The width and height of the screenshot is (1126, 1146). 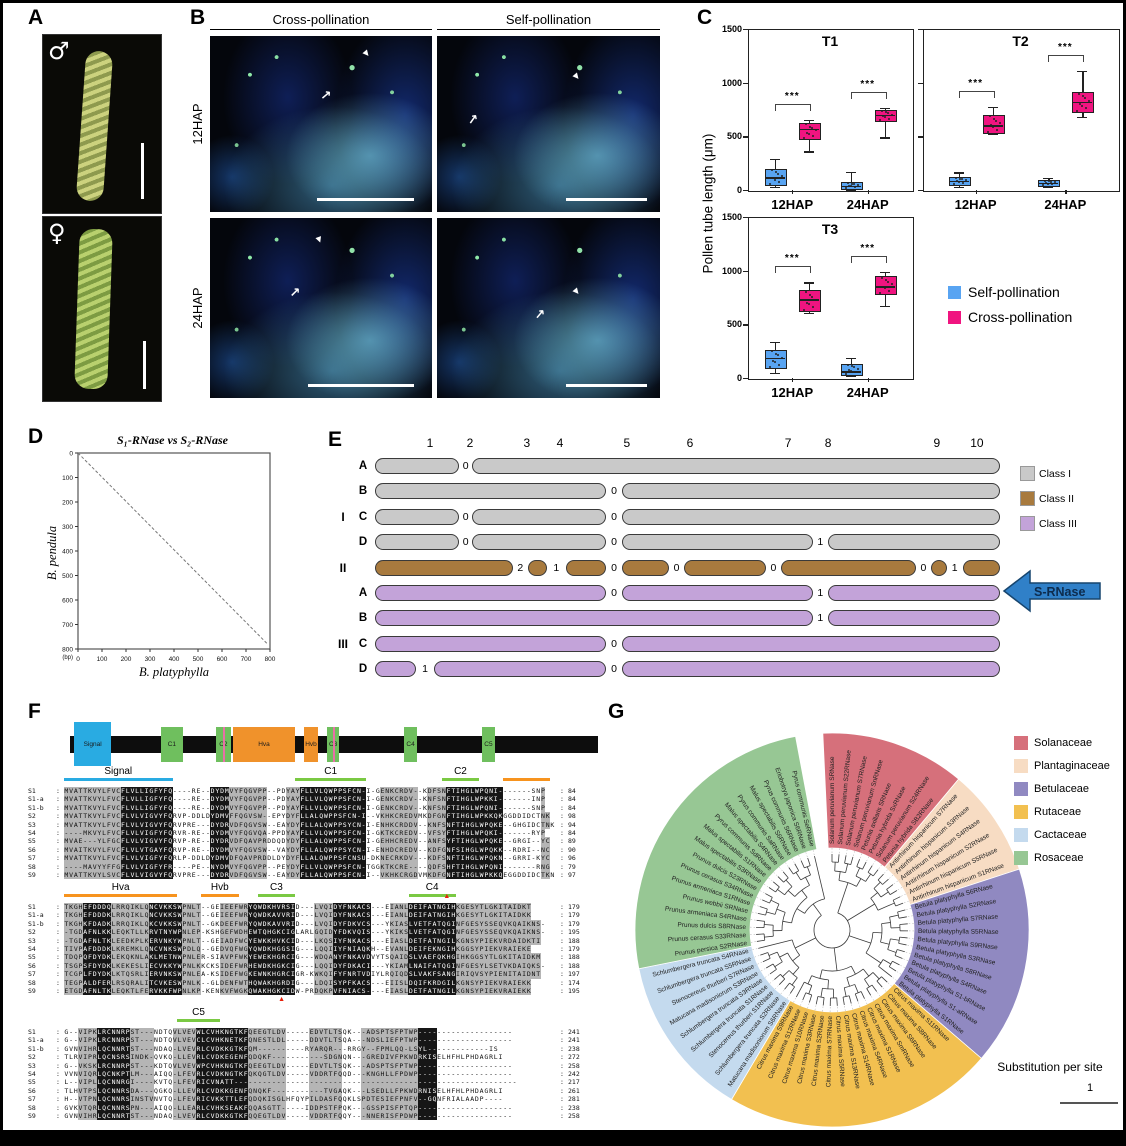 I want to click on row-letter: D, so click(x=363, y=542).